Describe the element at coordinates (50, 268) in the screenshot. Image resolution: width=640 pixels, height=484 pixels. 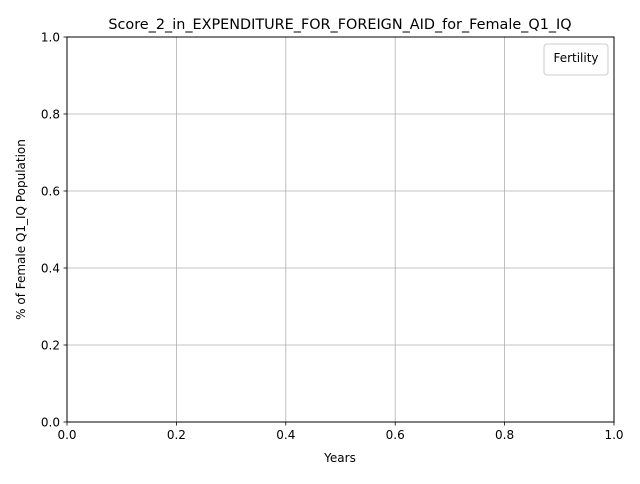
I see `y-tick-label: 0.4` at that location.